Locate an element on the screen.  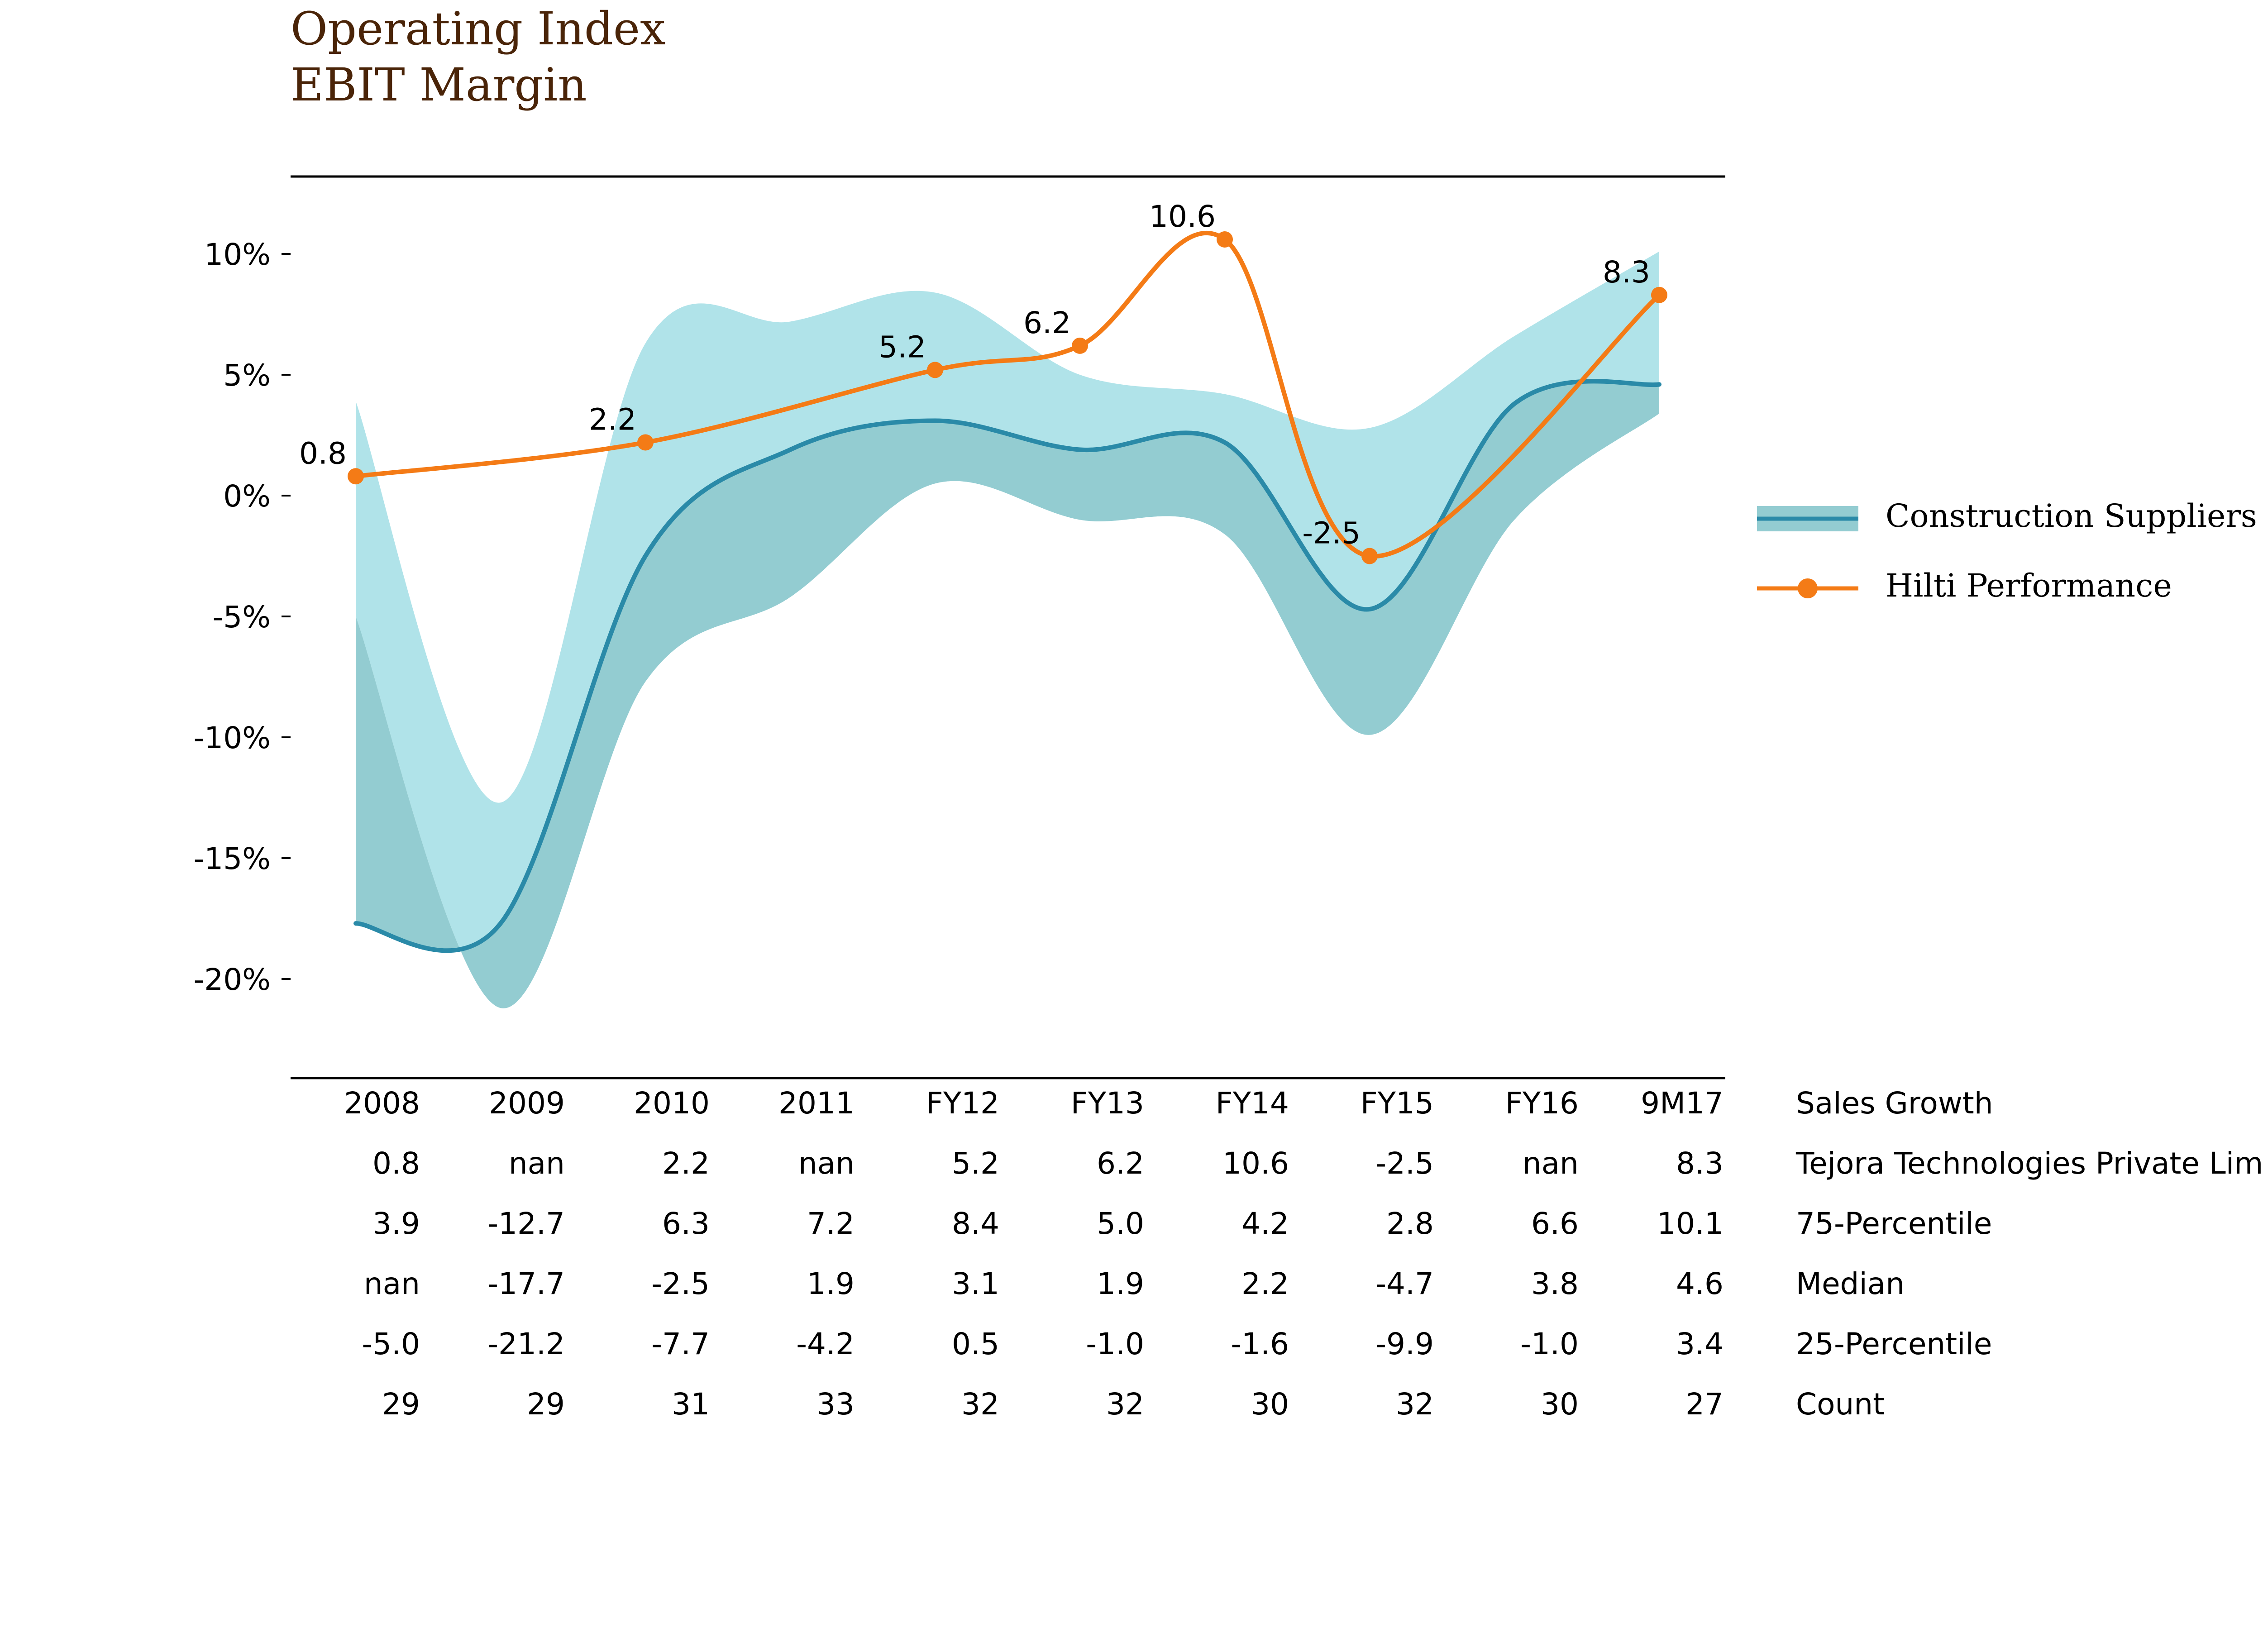
table-cell: 3.8 is located at coordinates (1555, 1283).